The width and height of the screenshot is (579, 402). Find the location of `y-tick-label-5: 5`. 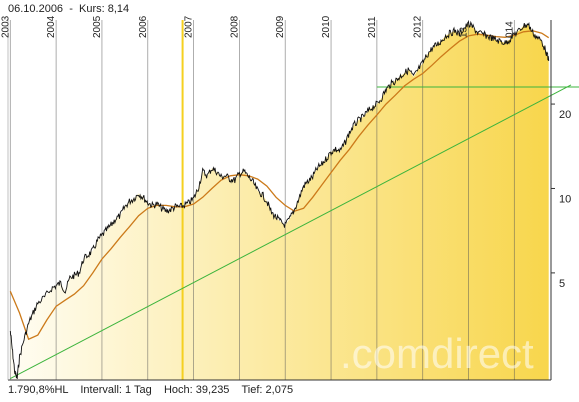

y-tick-label-5: 5 is located at coordinates (562, 284).